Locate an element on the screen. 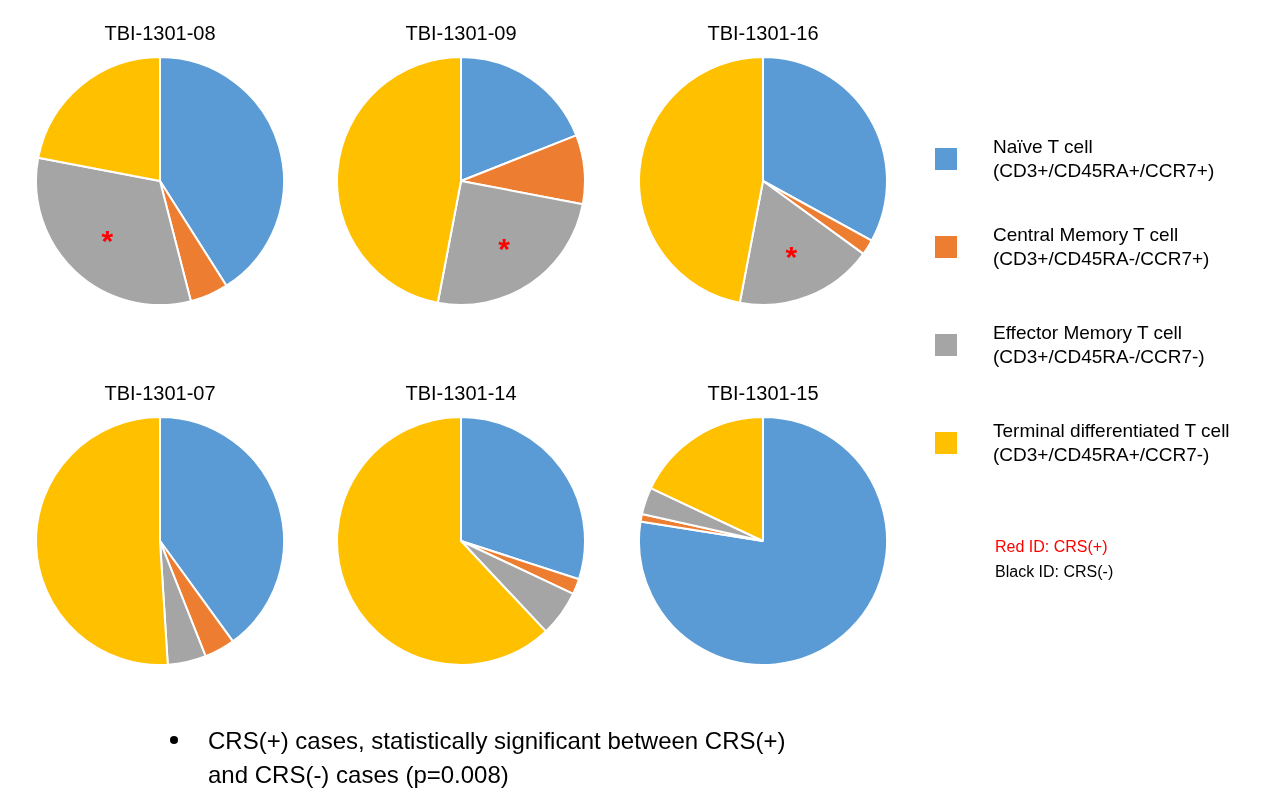  text: Black ID: CRS(-) is located at coordinates (1054, 572).